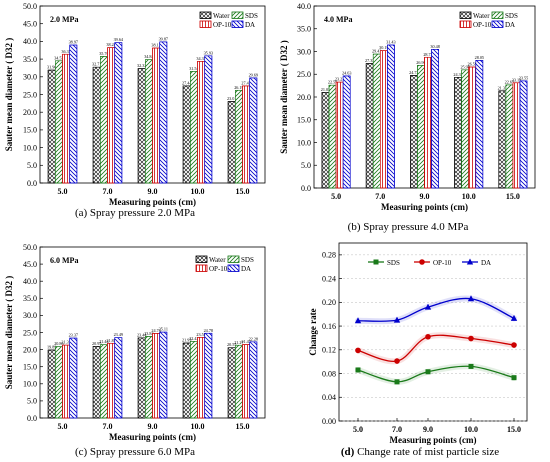  I want to click on value-label: 31.90, so click(51, 67).